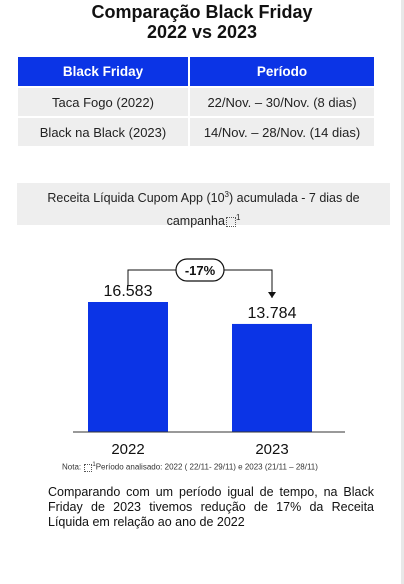 This screenshot has height=584, width=404. I want to click on change-label: -17%, so click(200, 270).